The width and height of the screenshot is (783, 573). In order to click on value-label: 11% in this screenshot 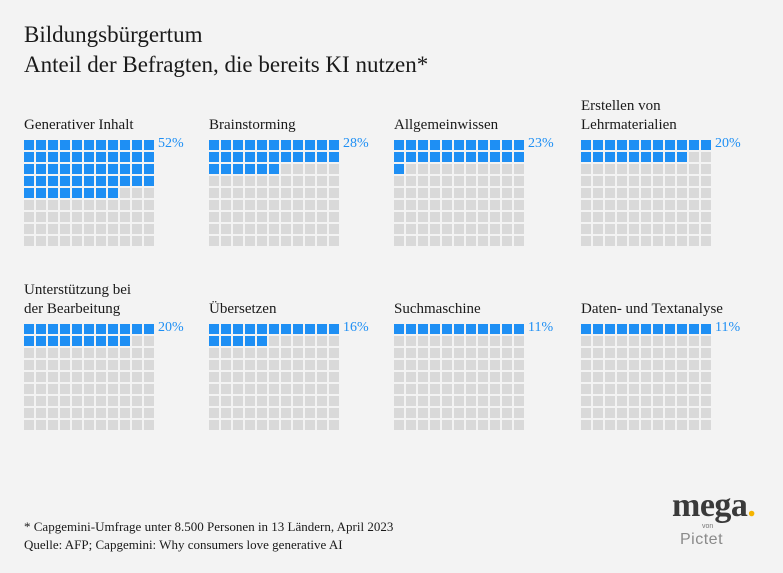, I will do `click(541, 327)`.